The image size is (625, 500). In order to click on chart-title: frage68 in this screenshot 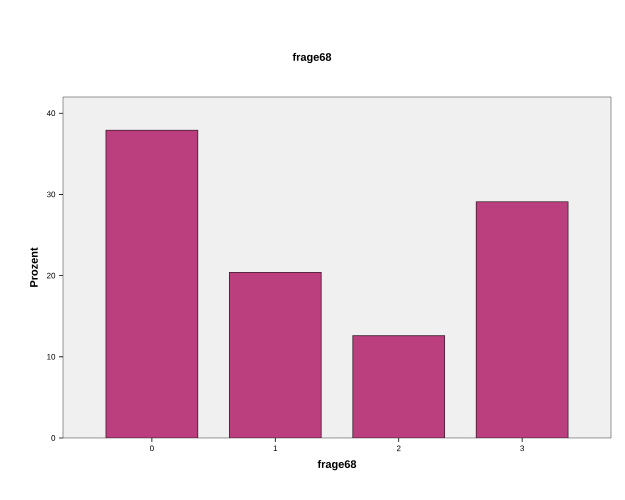, I will do `click(312, 58)`.